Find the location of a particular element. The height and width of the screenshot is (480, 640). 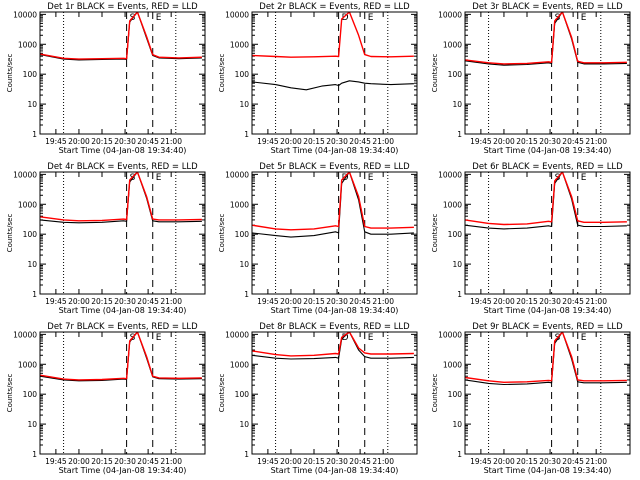

marker-label: D is located at coordinates (345, 338).